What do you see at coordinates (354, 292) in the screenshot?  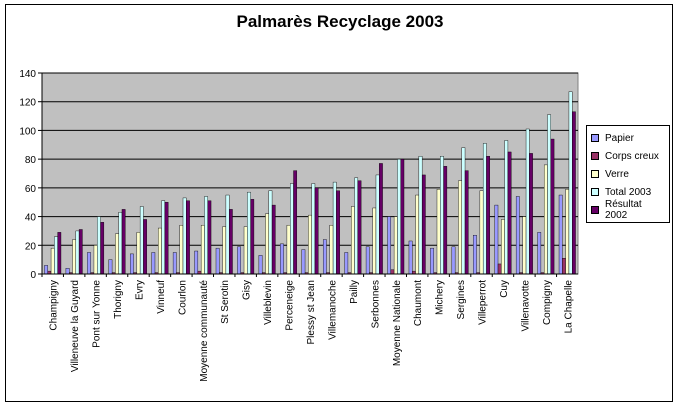 I see `x-tick-label: Pailly` at bounding box center [354, 292].